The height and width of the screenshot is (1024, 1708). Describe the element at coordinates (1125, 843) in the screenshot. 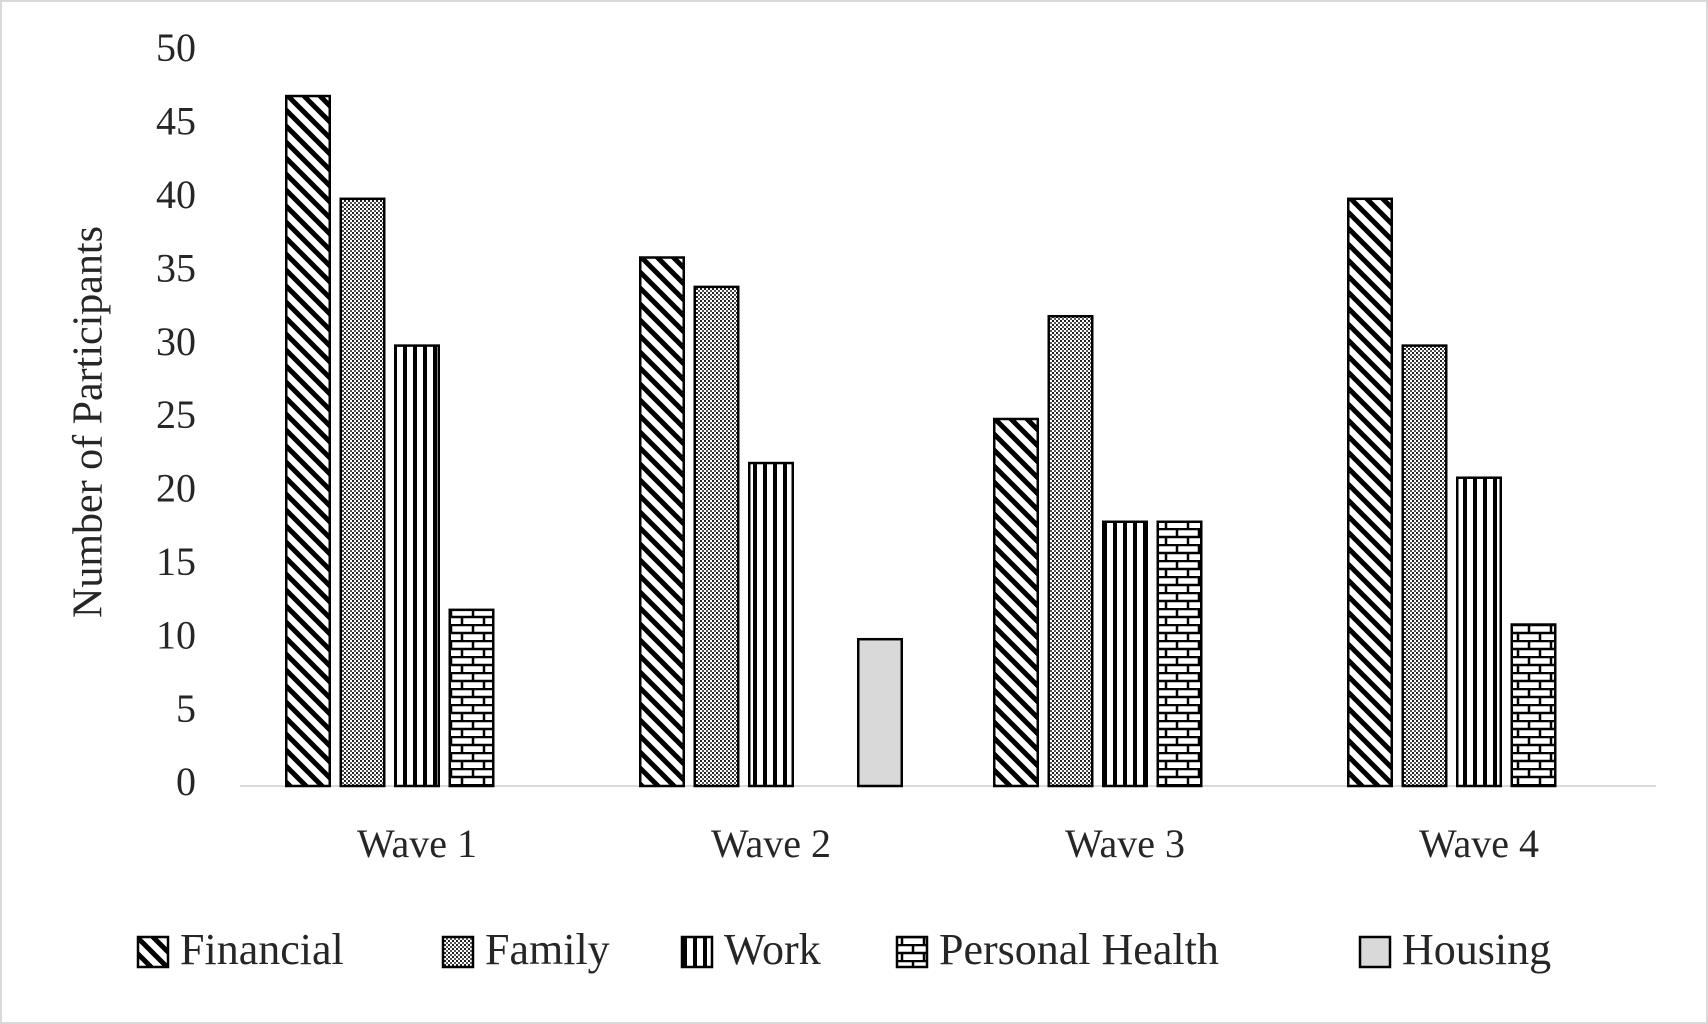

I see `x-tick-label: Wave 3` at that location.